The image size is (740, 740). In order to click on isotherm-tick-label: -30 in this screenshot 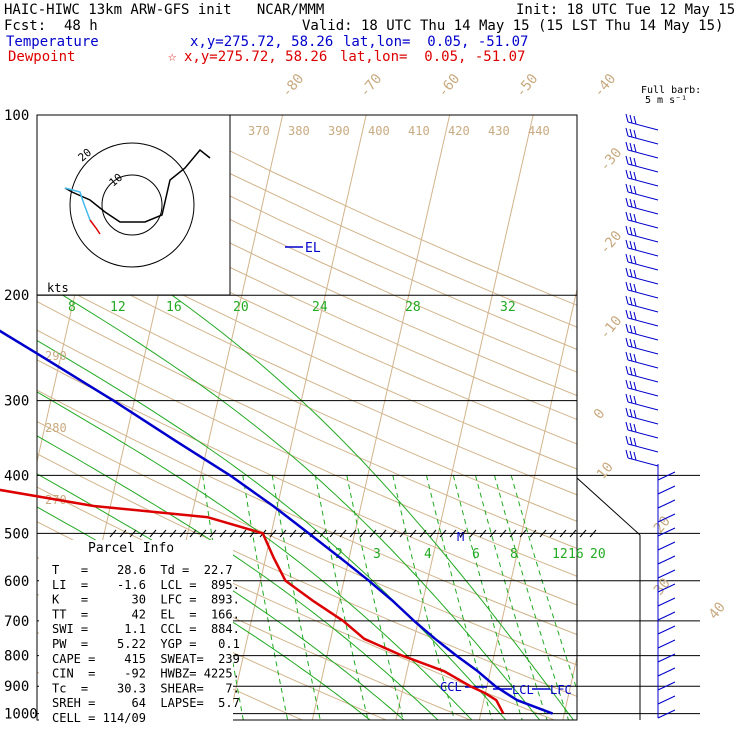, I will do `click(611, 160)`.